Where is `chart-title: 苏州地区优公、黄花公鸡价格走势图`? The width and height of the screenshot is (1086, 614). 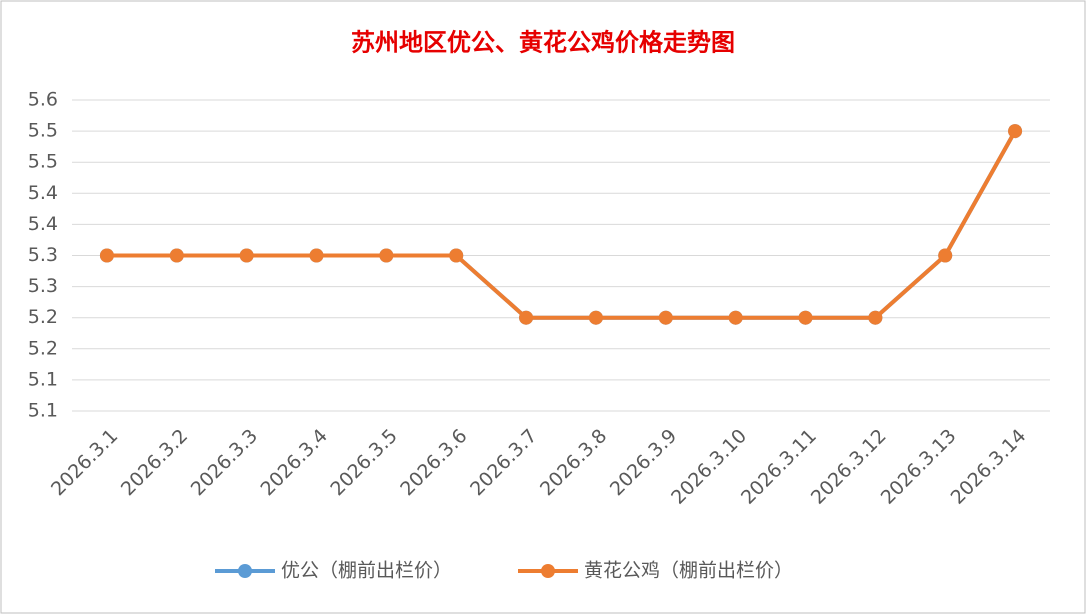
chart-title: 苏州地区优公、黄花公鸡价格走势图 is located at coordinates (543, 42).